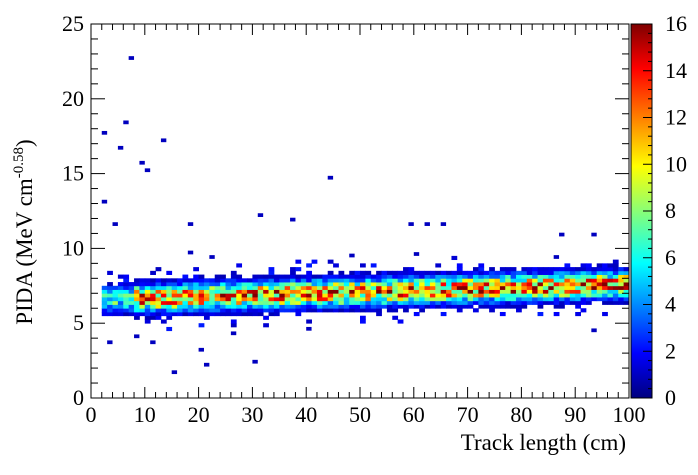 The width and height of the screenshot is (698, 475). Describe the element at coordinates (73, 173) in the screenshot. I see `y-tick-label: 15` at that location.